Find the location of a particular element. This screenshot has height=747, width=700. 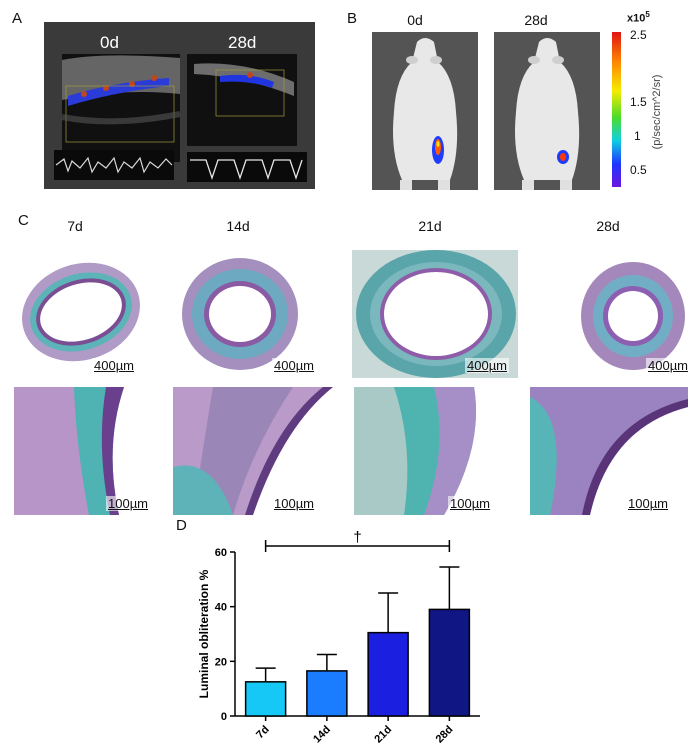

panel-c-label-21d: 21d is located at coordinates (430, 226).